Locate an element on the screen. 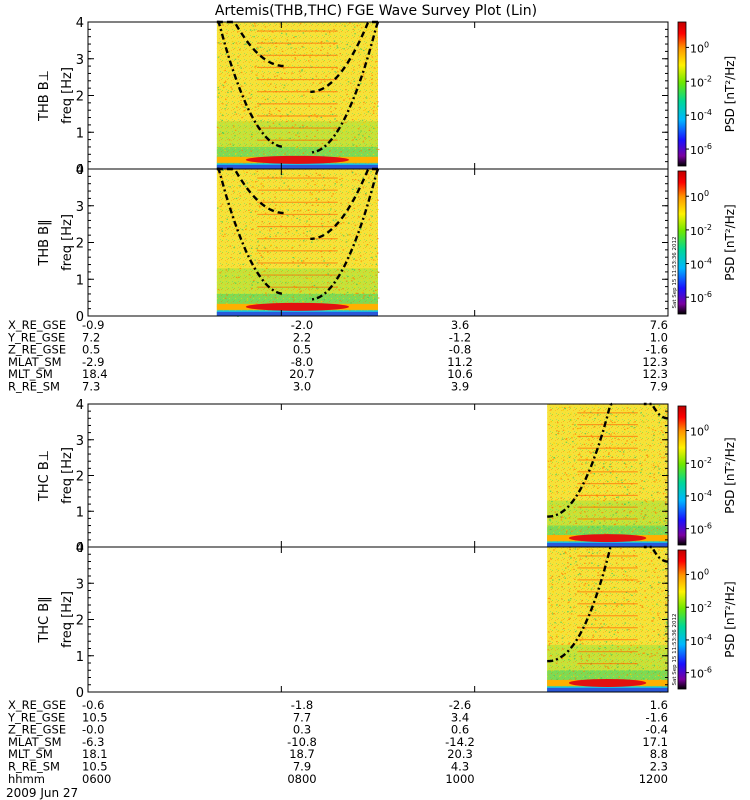 This screenshot has height=800, width=750. colorbar-tick-label: 10-4 is located at coordinates (701, 496).